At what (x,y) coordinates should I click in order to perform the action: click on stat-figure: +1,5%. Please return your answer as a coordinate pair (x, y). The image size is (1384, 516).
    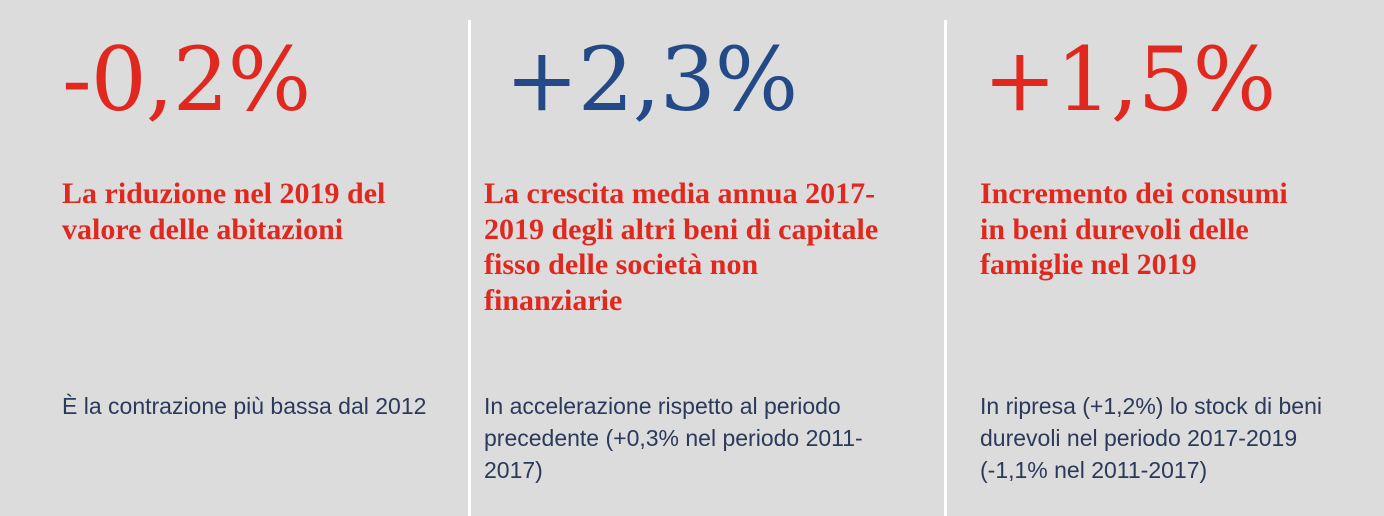
    Looking at the image, I should click on (1129, 79).